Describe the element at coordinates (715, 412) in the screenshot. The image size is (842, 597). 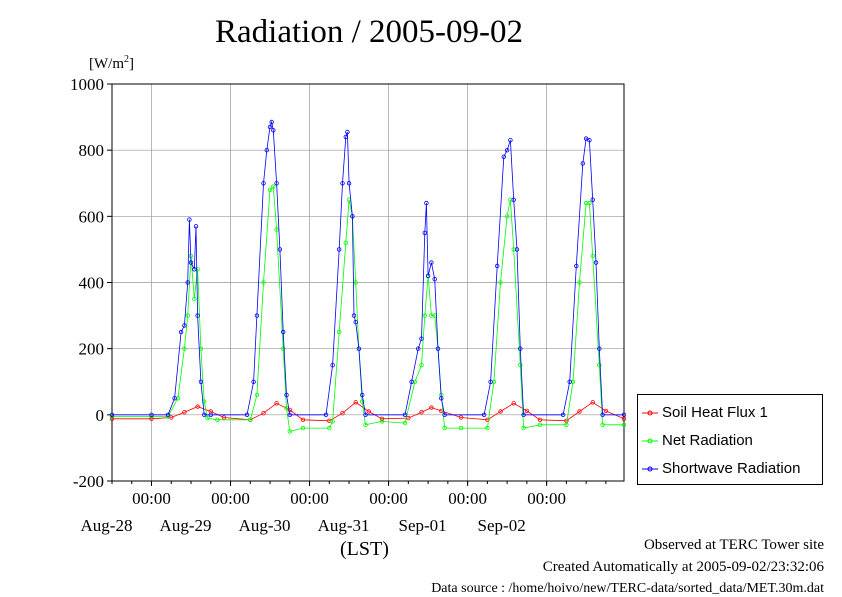
I see `legend-label-soil: Soil Heat Flux 1` at that location.